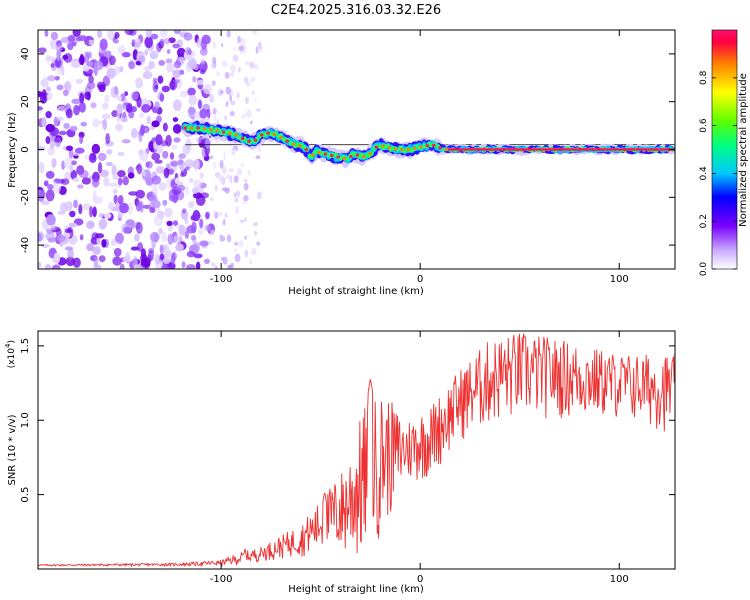 The width and height of the screenshot is (750, 600). I want to click on y-tick-label: 0, so click(25, 149).